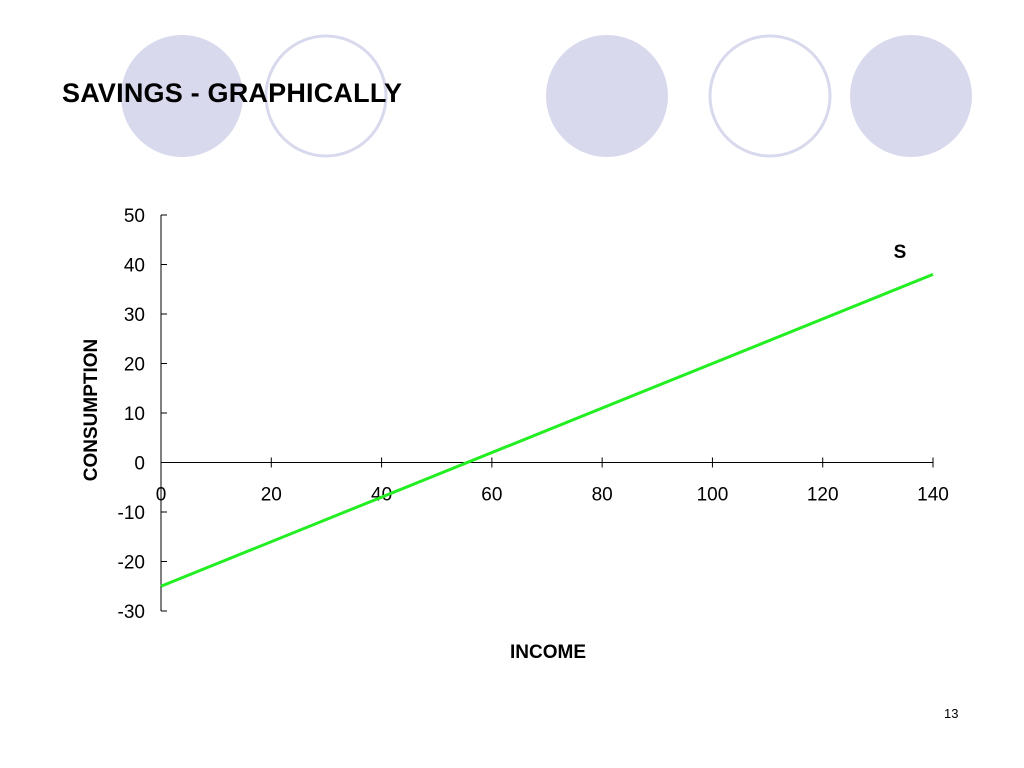 Image resolution: width=1024 pixels, height=768 pixels. I want to click on y-axis-title: CONSUMPTION, so click(91, 410).